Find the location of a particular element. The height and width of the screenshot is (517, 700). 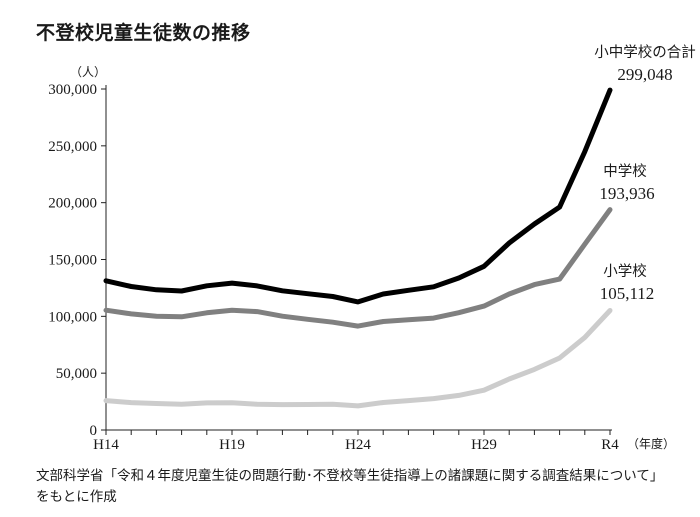

y-unit-label: （人） is located at coordinates (88, 72).